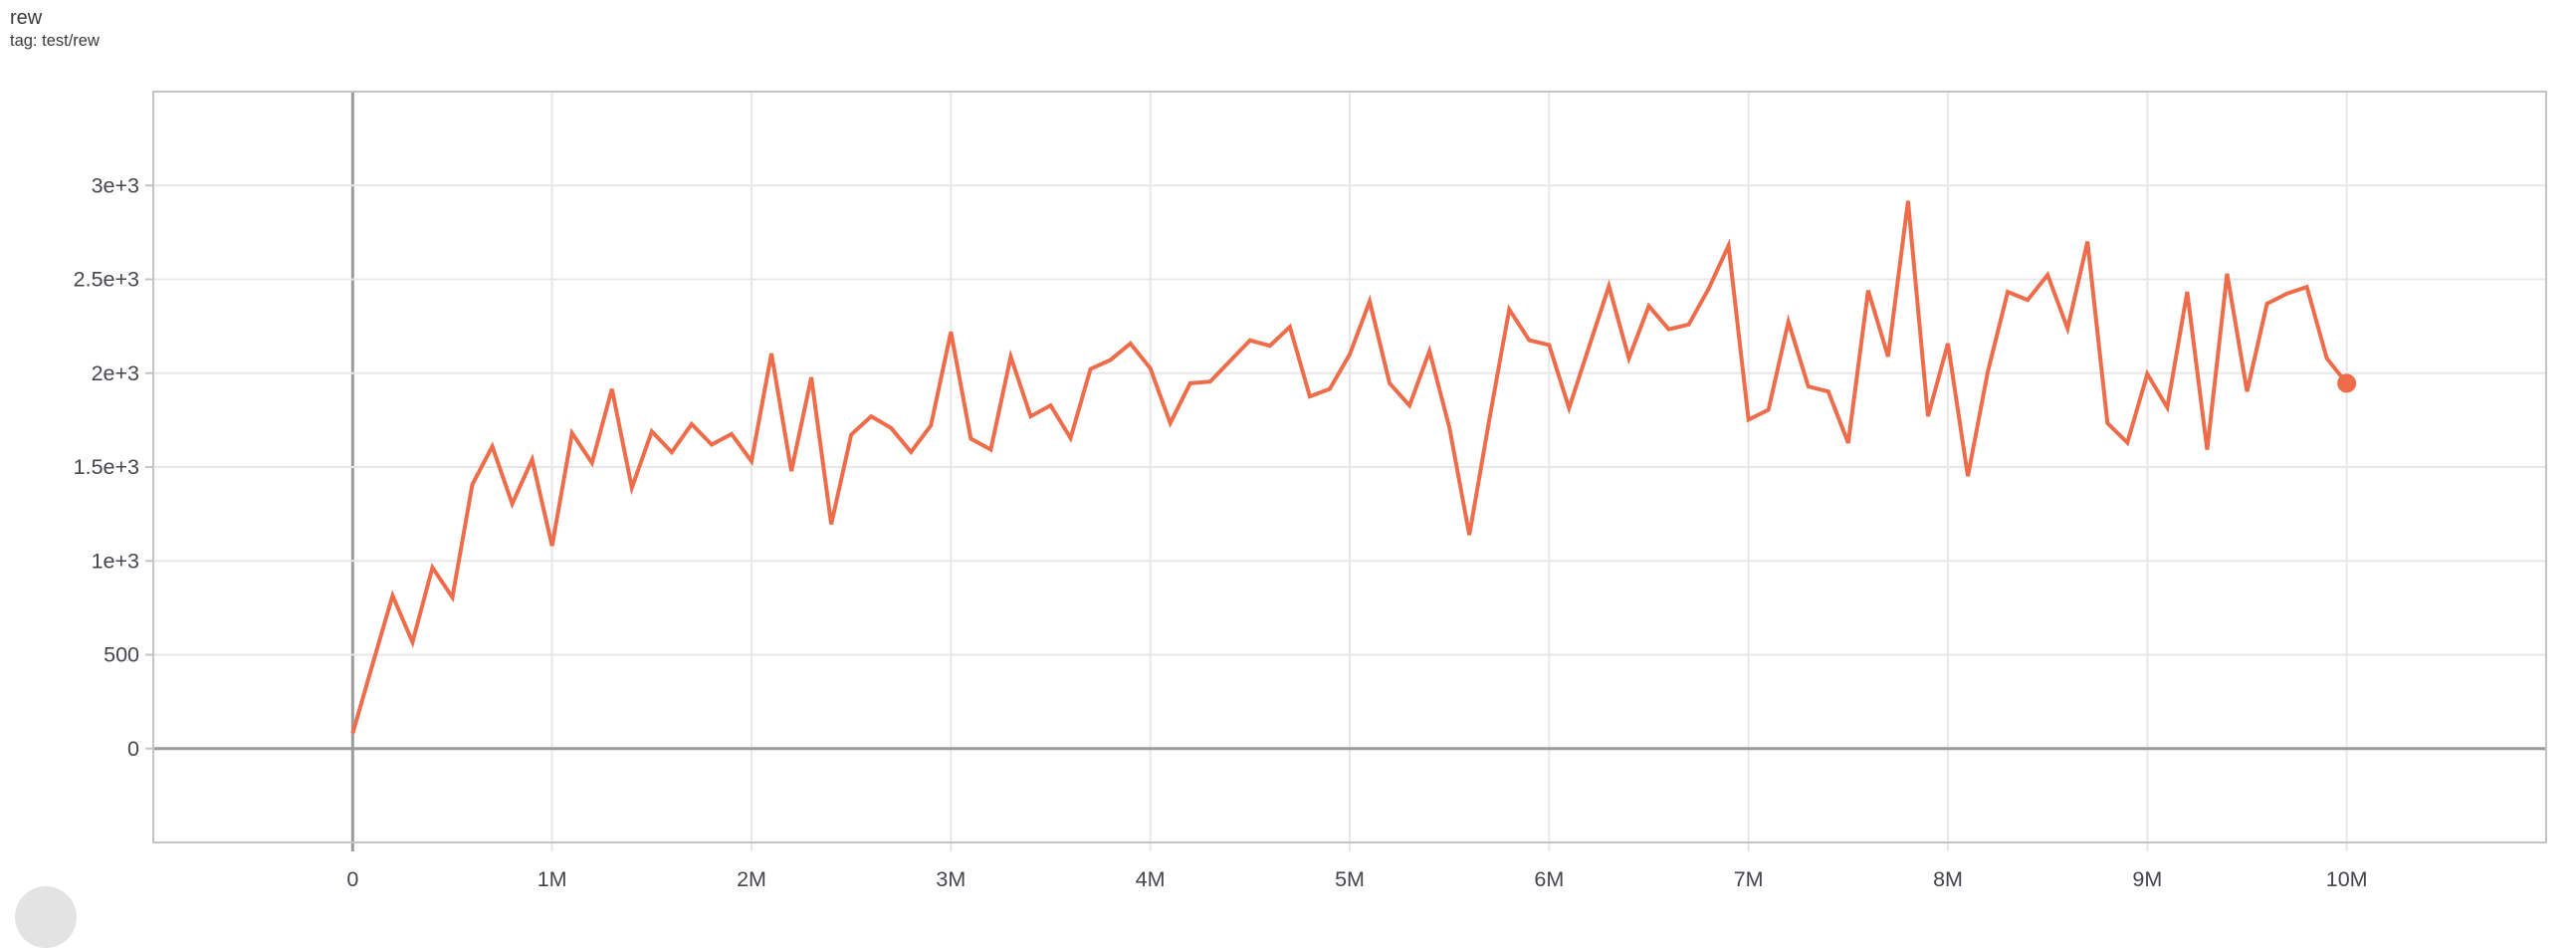 The width and height of the screenshot is (2576, 948). I want to click on x-tick-label: 6M, so click(1549, 879).